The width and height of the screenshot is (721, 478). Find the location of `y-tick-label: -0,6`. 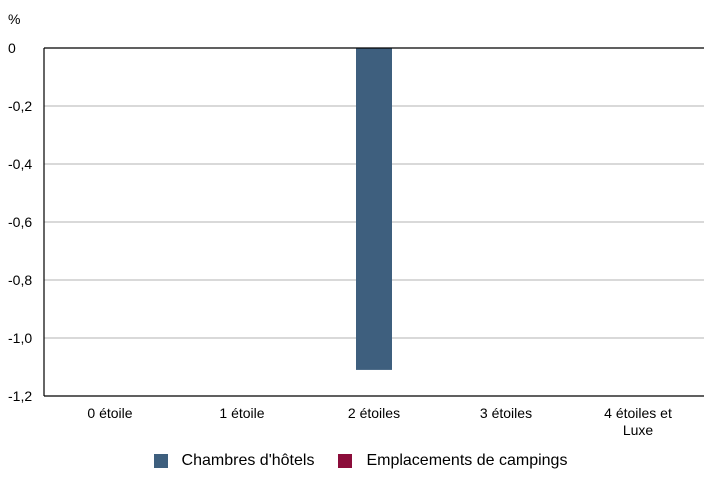

y-tick-label: -0,6 is located at coordinates (20, 222).